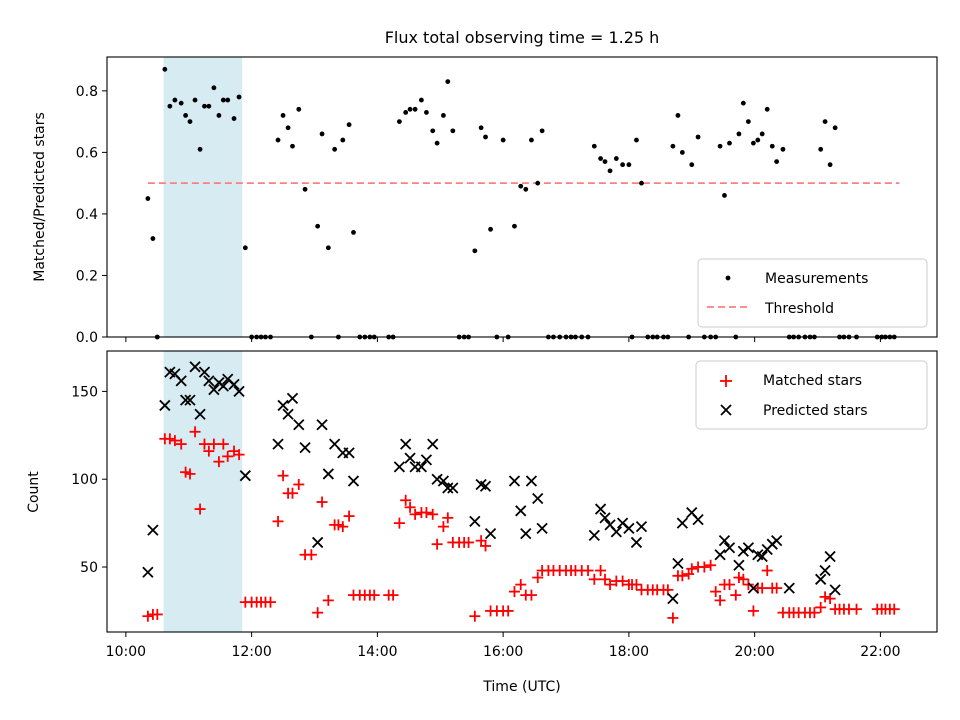 The width and height of the screenshot is (960, 720). I want to click on x-tick-label: 16:00, so click(503, 652).